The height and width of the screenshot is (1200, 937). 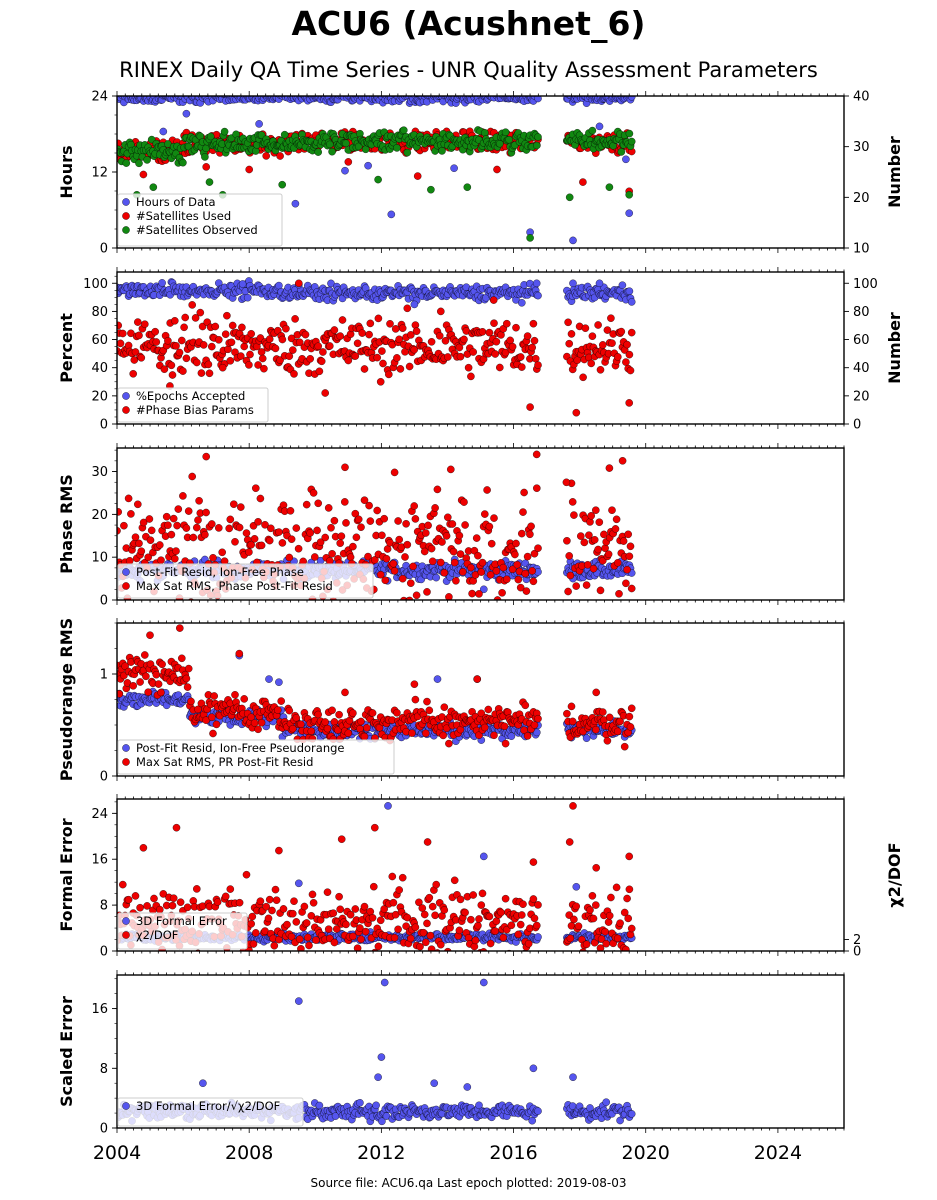 What do you see at coordinates (376, 348) in the screenshot?
I see `series-2-points` at bounding box center [376, 348].